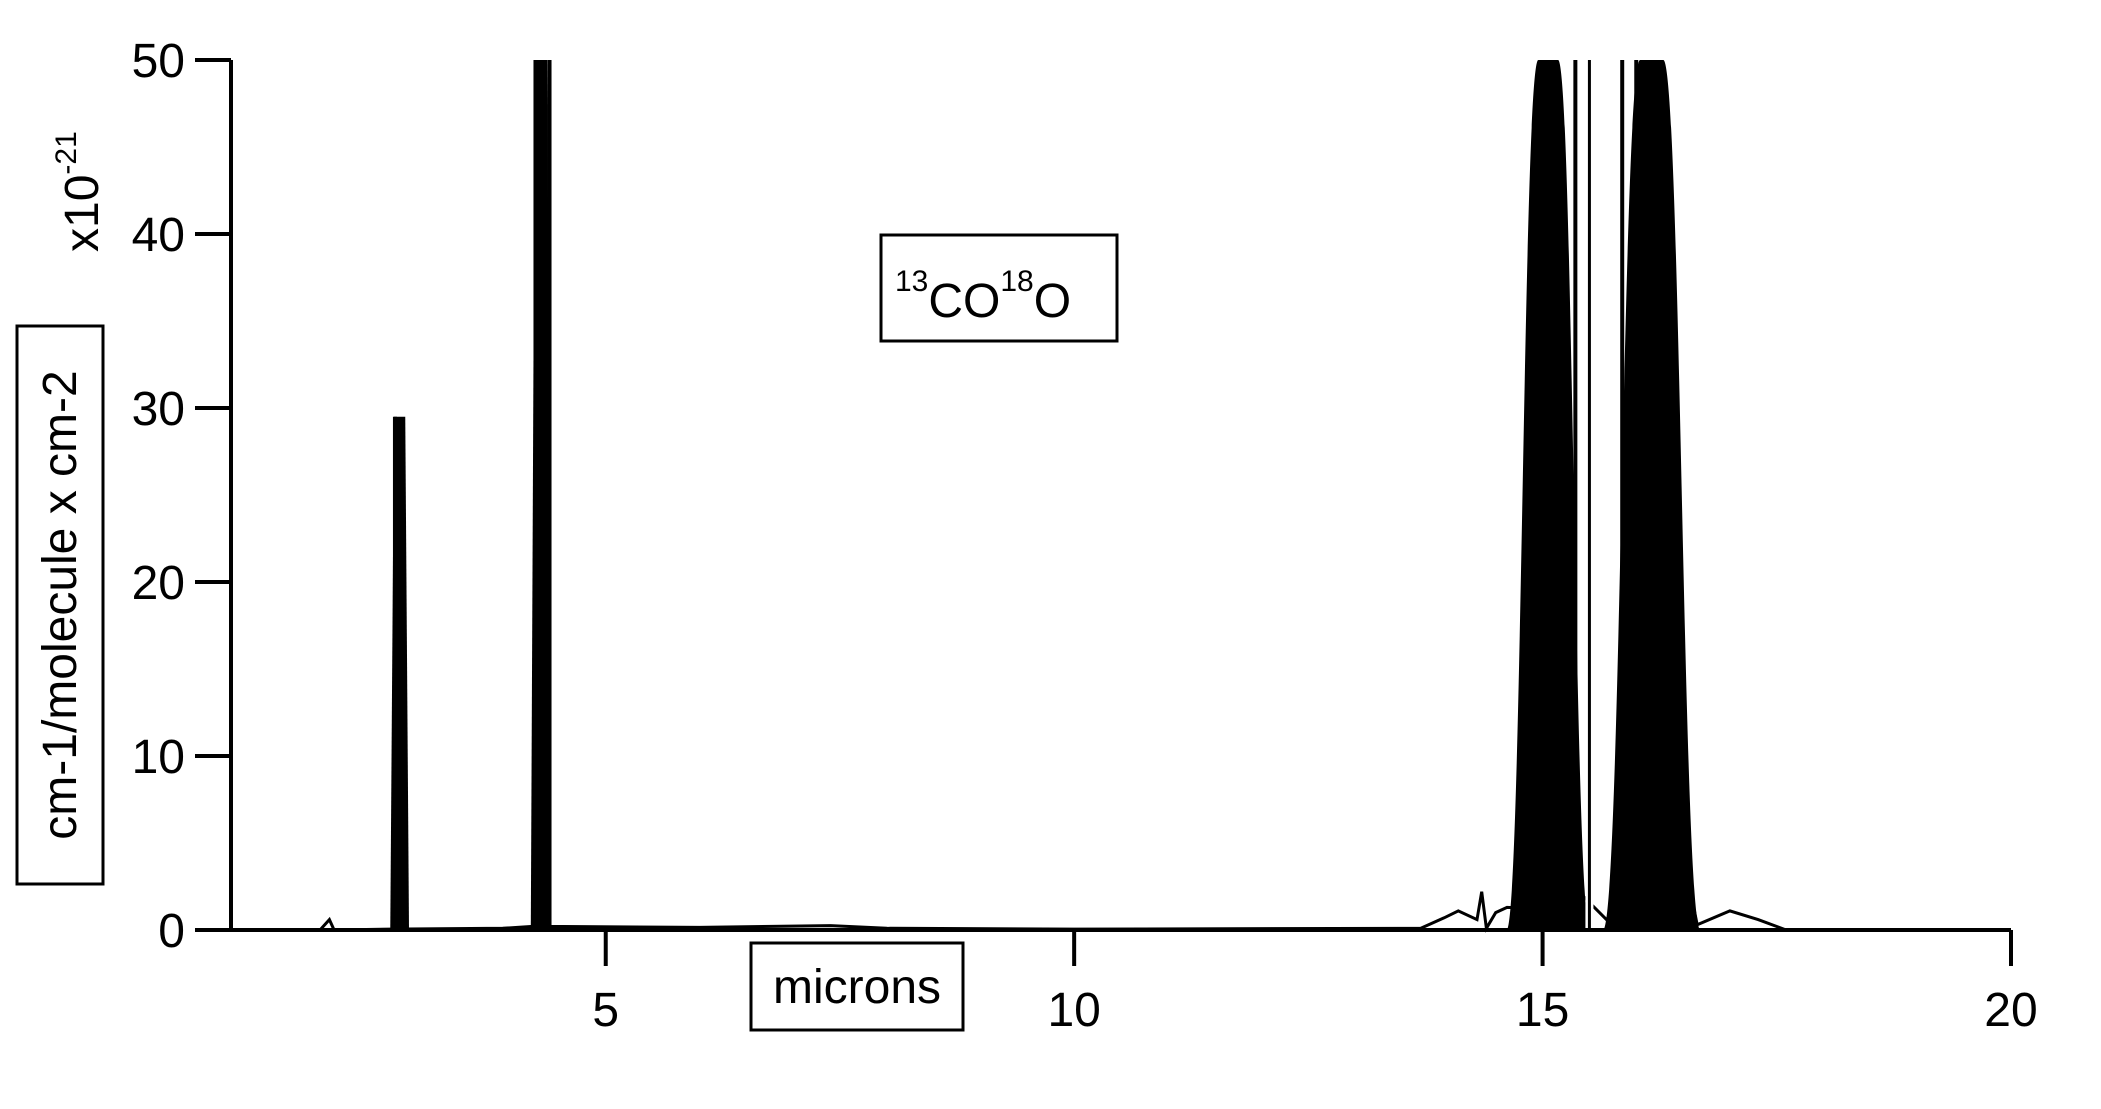  I want to click on y-tick-label: 0, so click(171, 931).